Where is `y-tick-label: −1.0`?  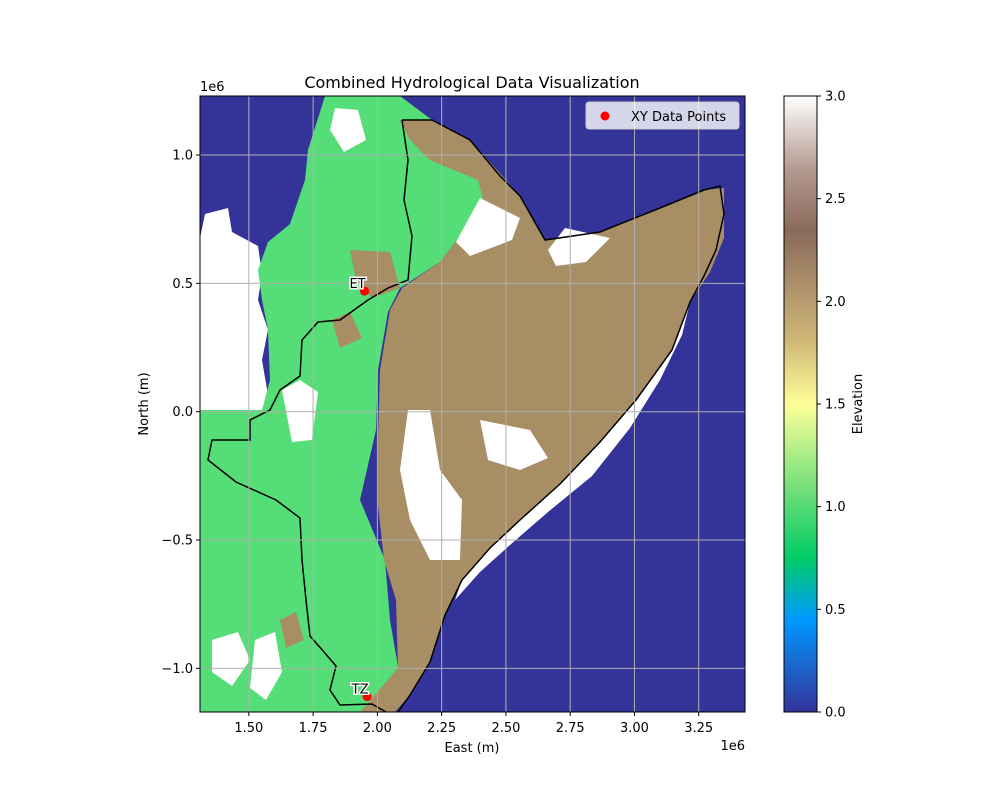 y-tick-label: −1.0 is located at coordinates (177, 669).